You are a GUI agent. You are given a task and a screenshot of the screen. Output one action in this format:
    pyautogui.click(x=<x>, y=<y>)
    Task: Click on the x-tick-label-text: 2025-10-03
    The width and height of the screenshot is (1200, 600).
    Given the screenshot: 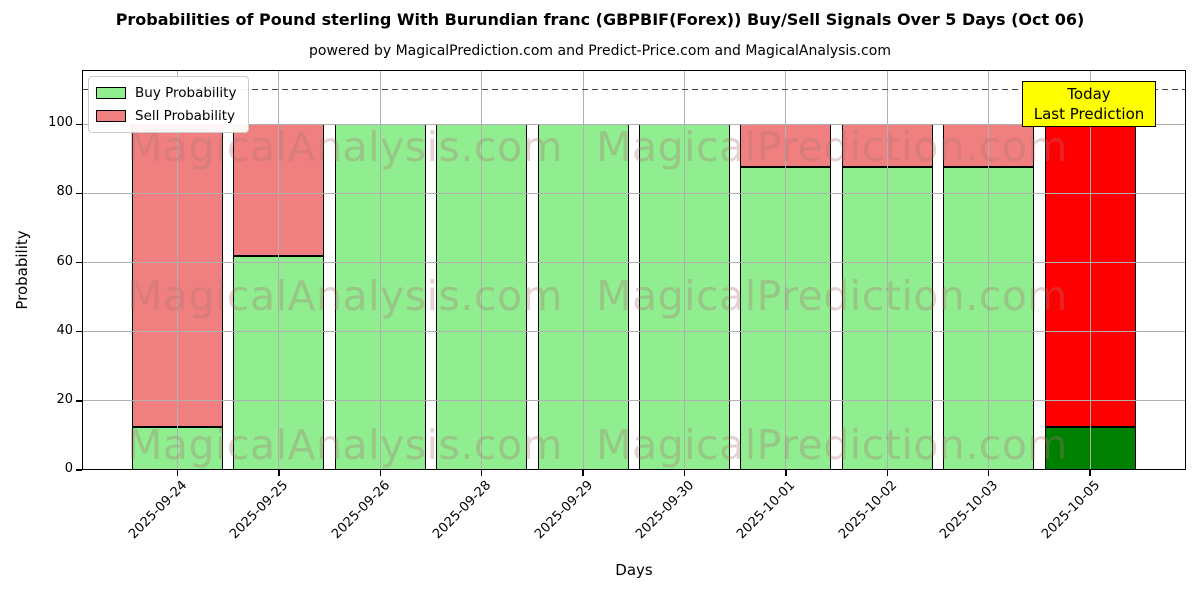 What is the action you would take?
    pyautogui.click(x=969, y=510)
    